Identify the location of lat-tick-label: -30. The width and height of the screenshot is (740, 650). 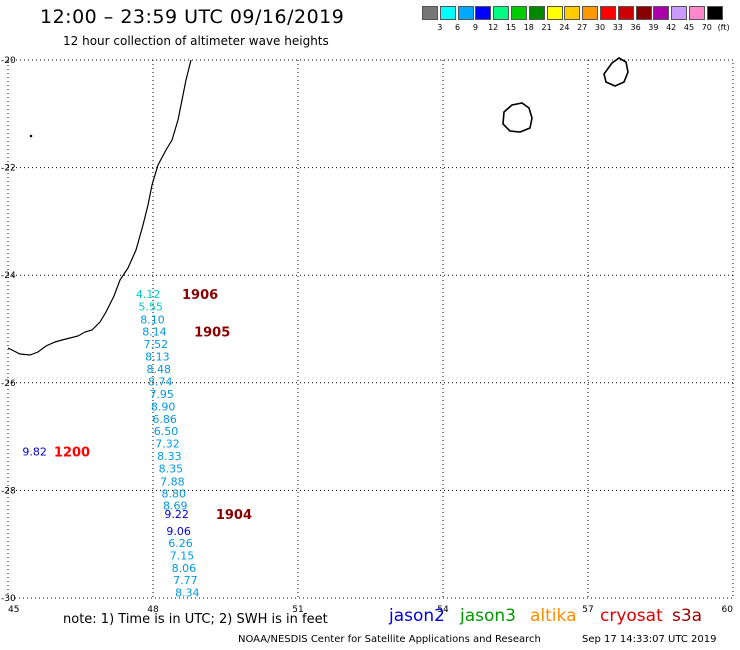
(8, 599).